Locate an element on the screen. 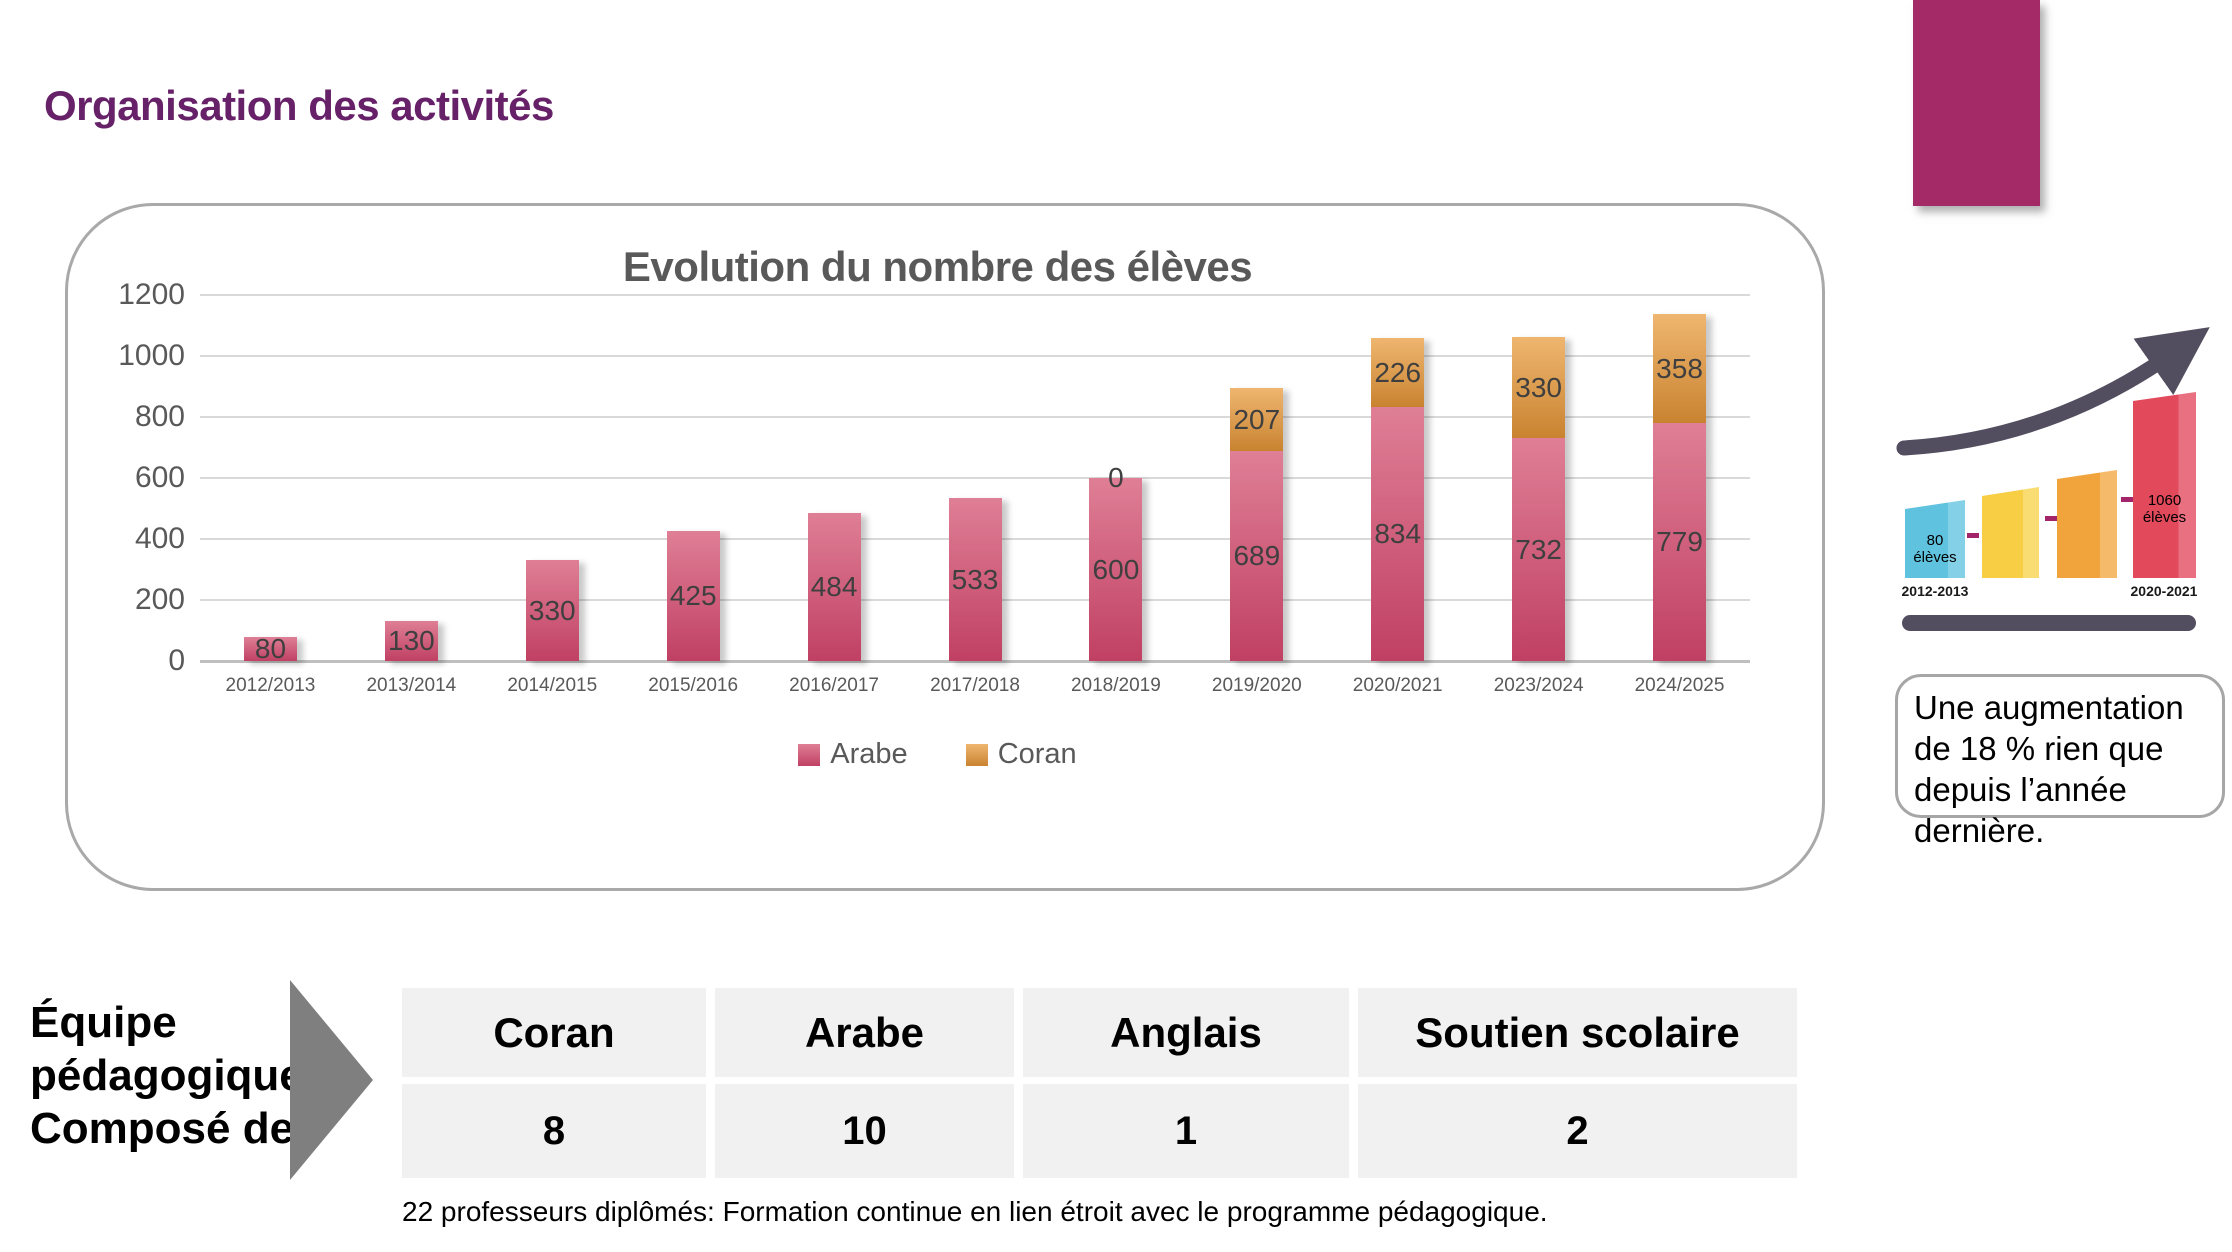 This screenshot has width=2232, height=1252. team-label-line: pédagogique is located at coordinates (167, 1075).